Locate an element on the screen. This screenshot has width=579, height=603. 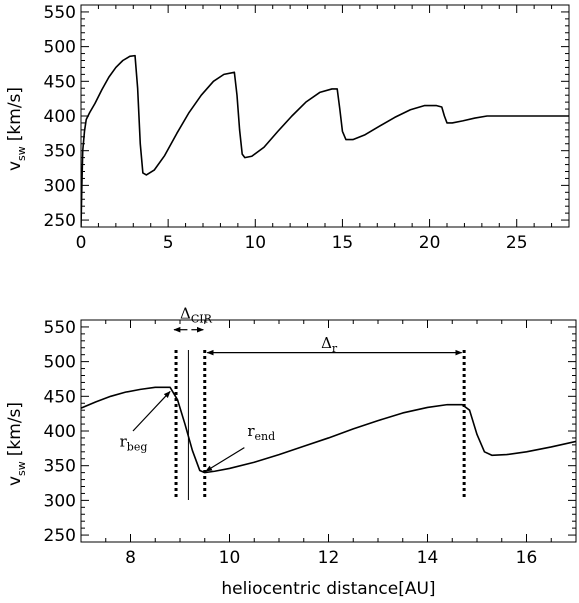
bottom-series-line is located at coordinates (328, 430).